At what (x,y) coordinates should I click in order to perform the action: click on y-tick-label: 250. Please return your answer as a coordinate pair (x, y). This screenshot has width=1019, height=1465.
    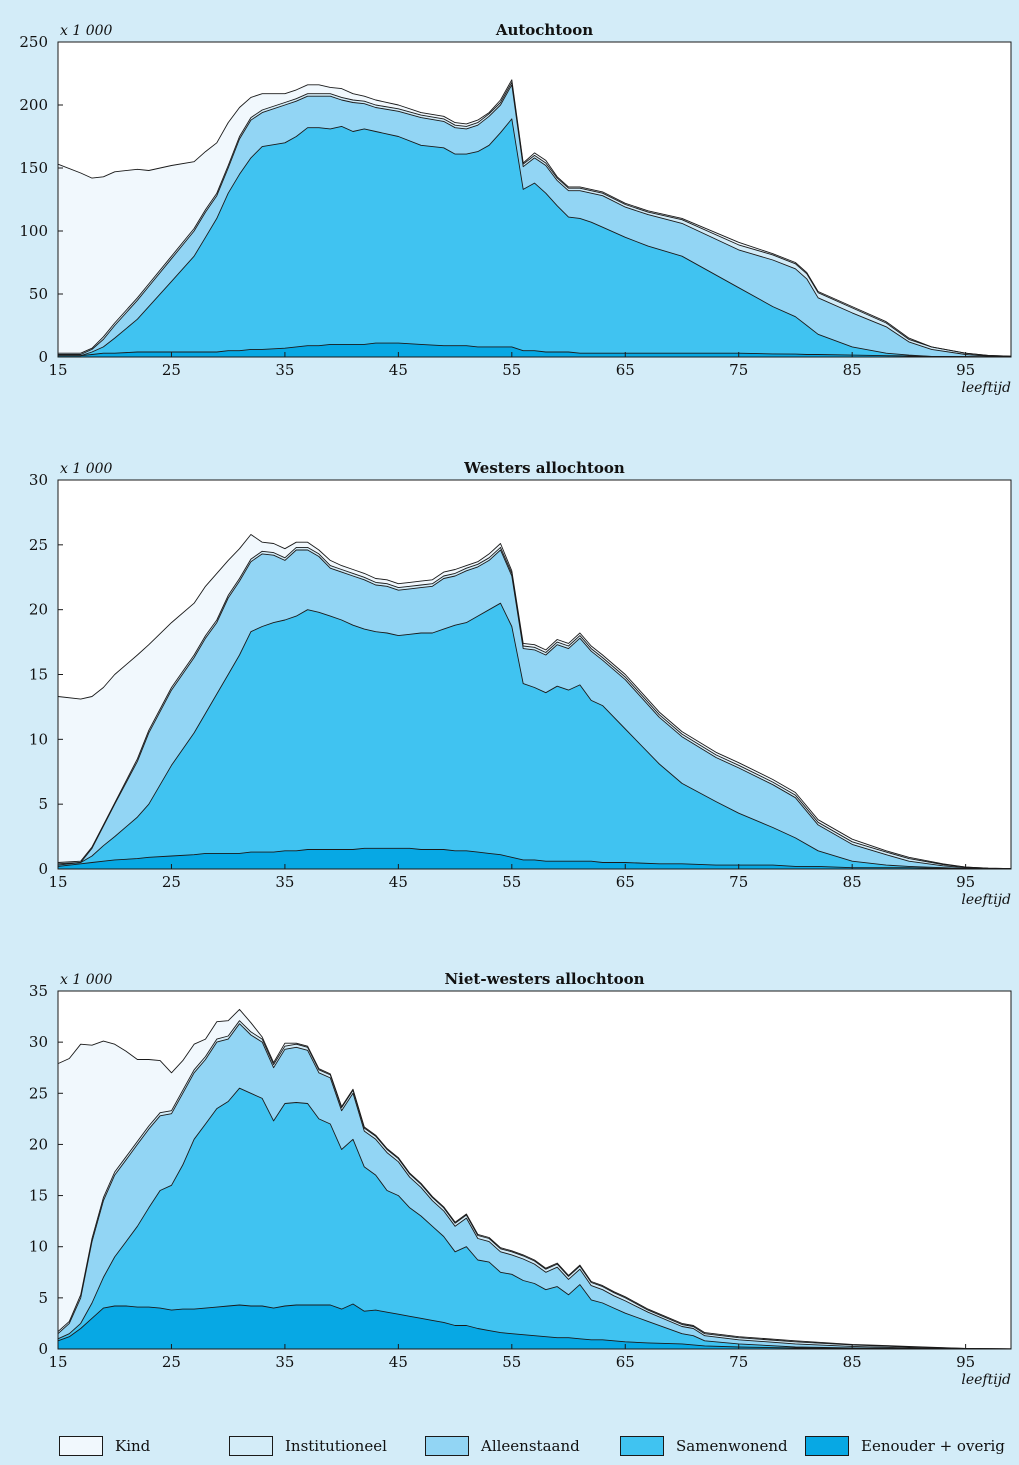
    Looking at the image, I should click on (33, 42).